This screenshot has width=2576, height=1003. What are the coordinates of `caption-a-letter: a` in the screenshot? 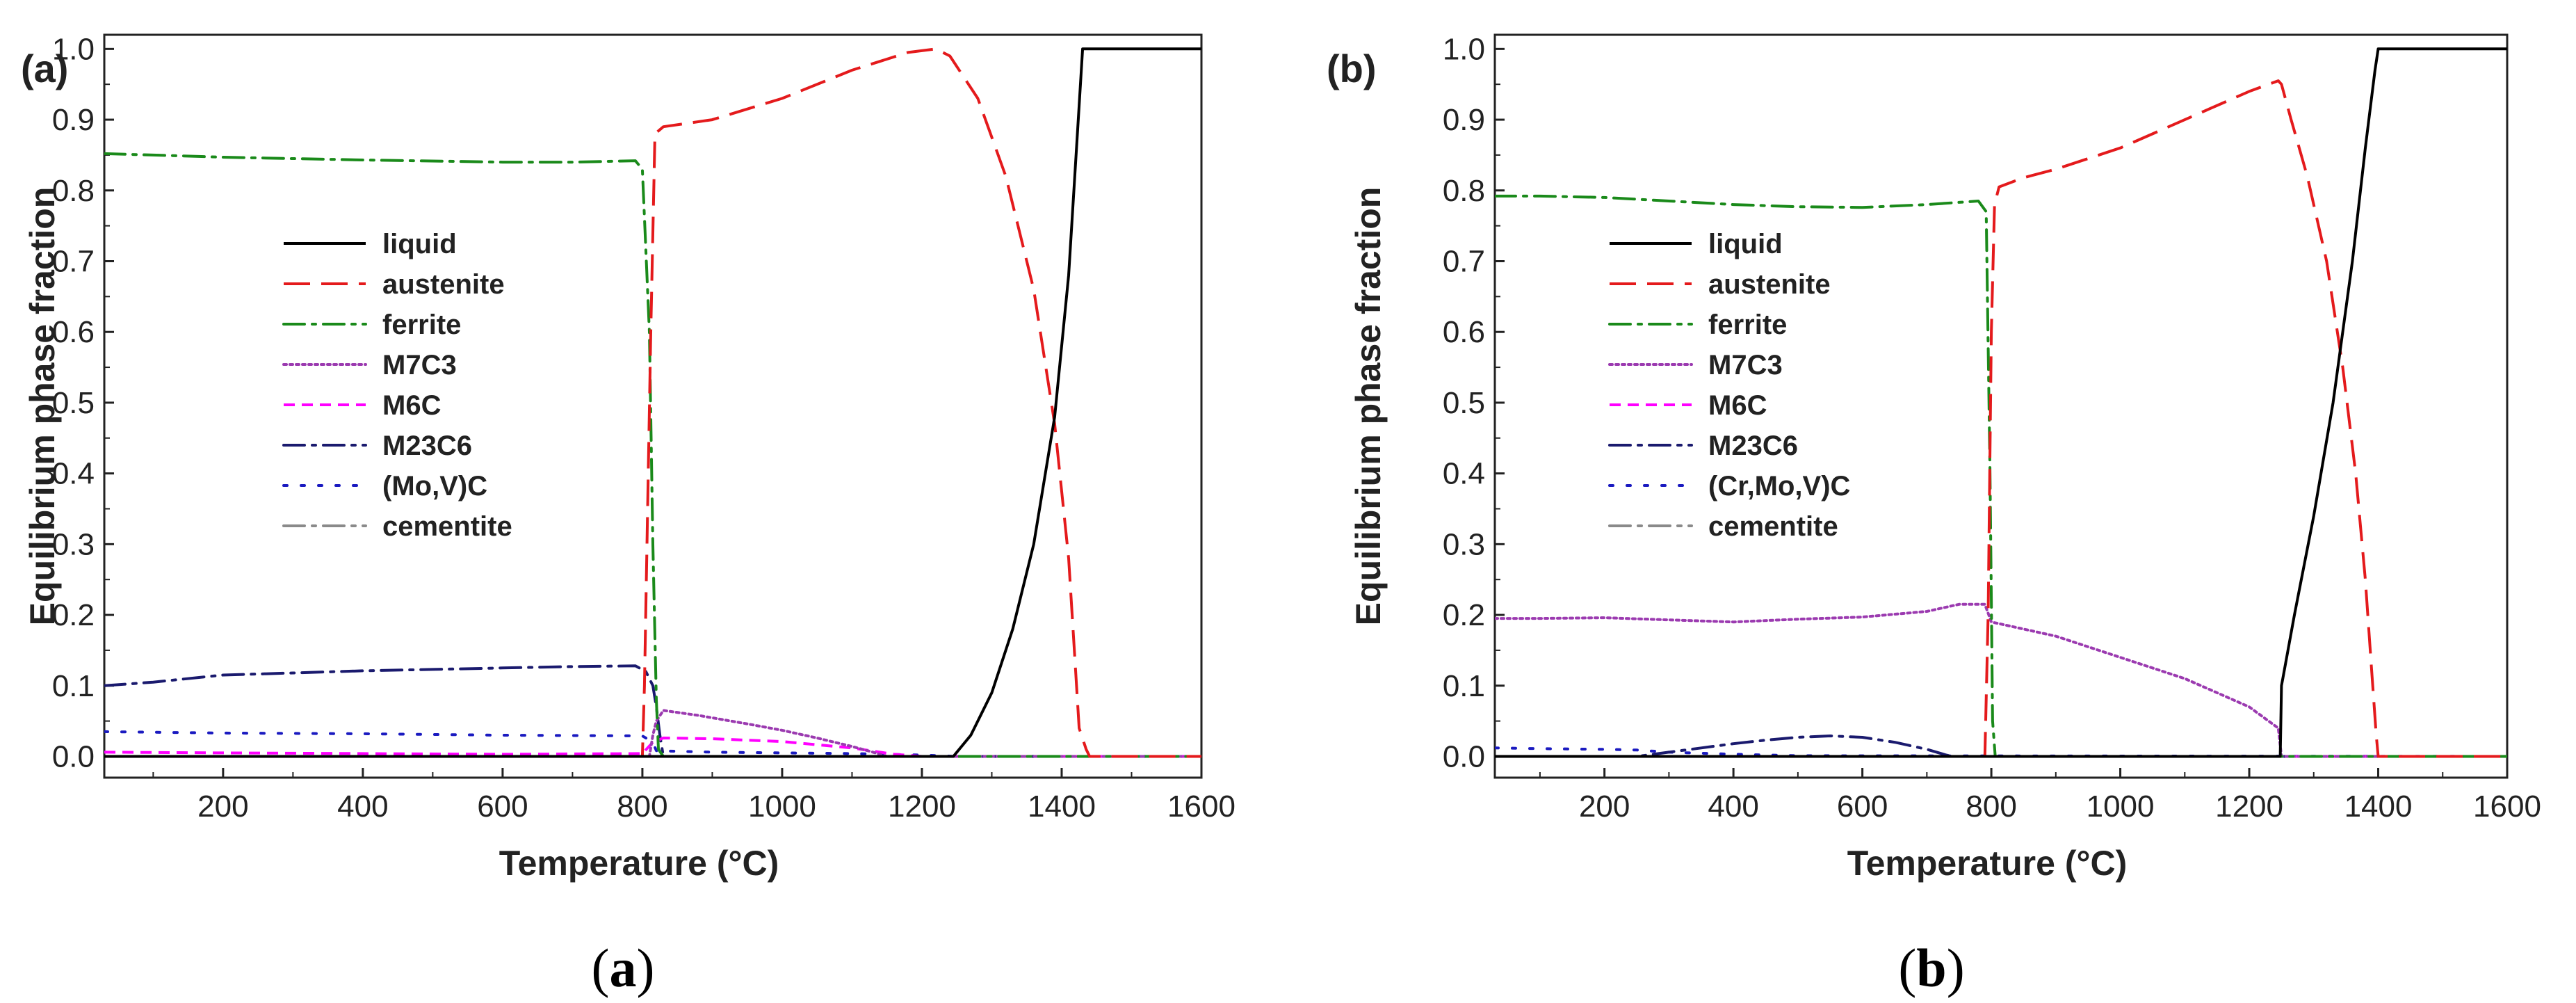 It's located at (623, 968).